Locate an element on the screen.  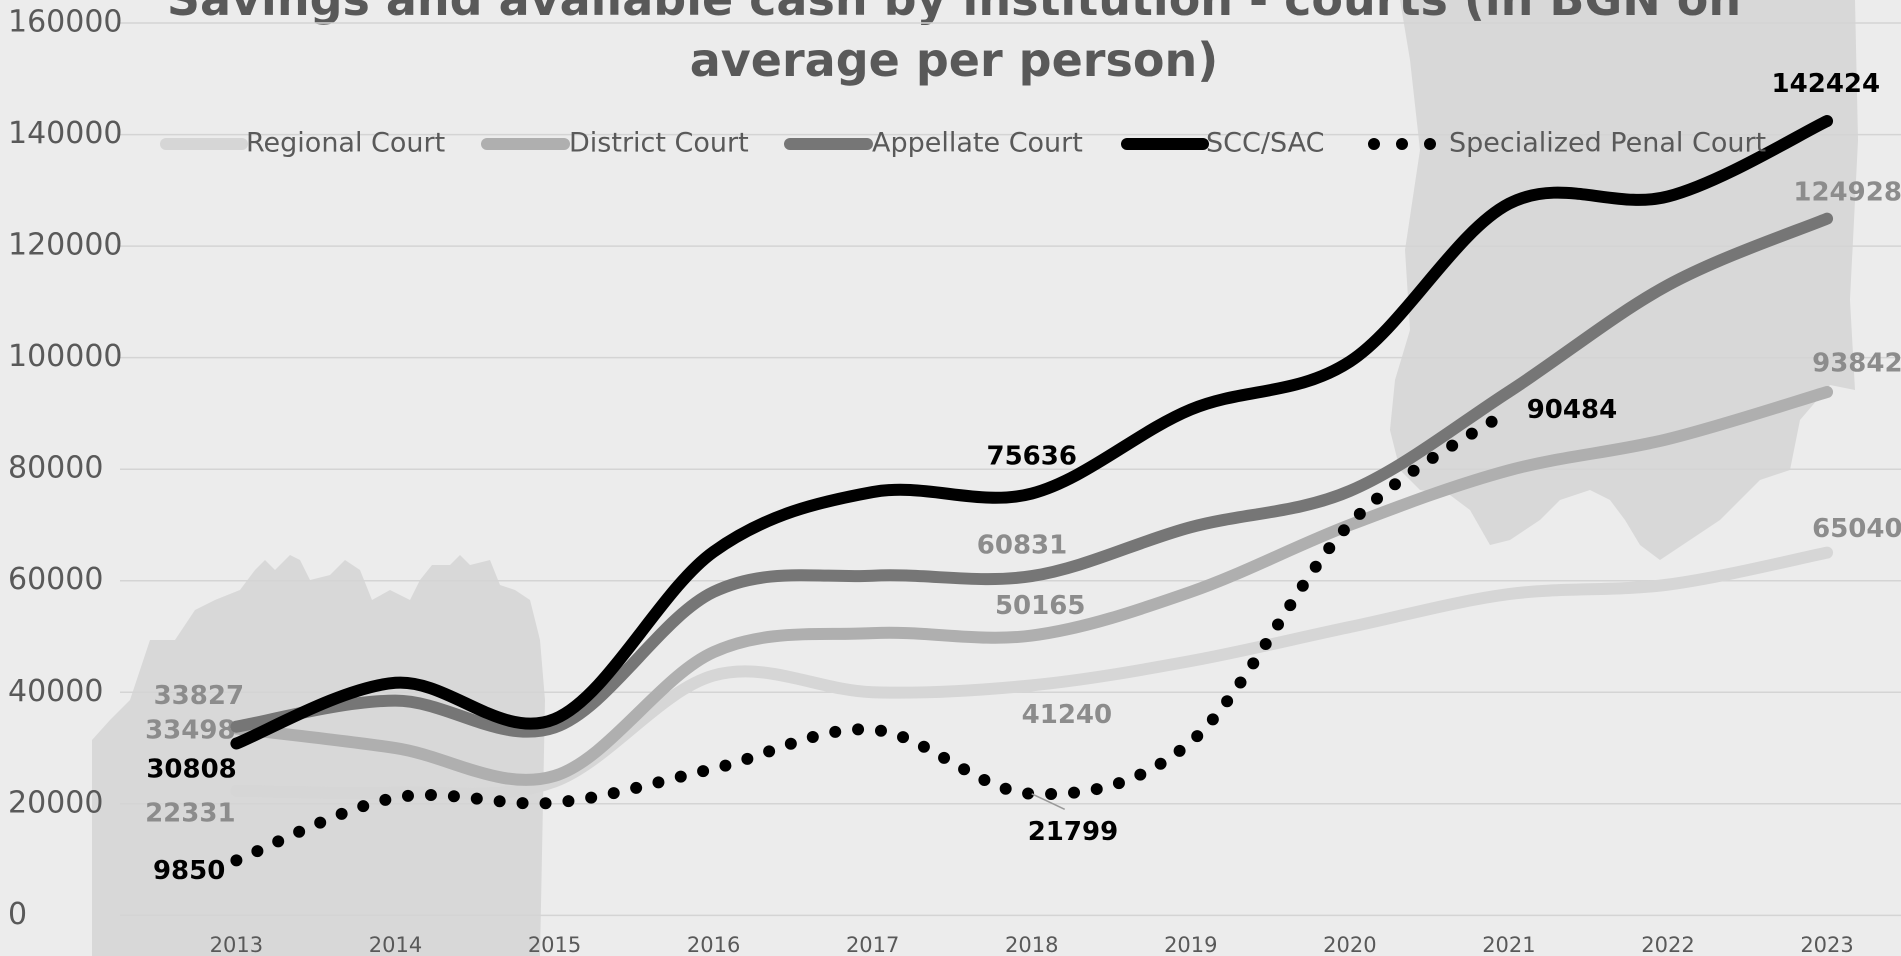
legend-label: Appellate Court is located at coordinates (977, 143).